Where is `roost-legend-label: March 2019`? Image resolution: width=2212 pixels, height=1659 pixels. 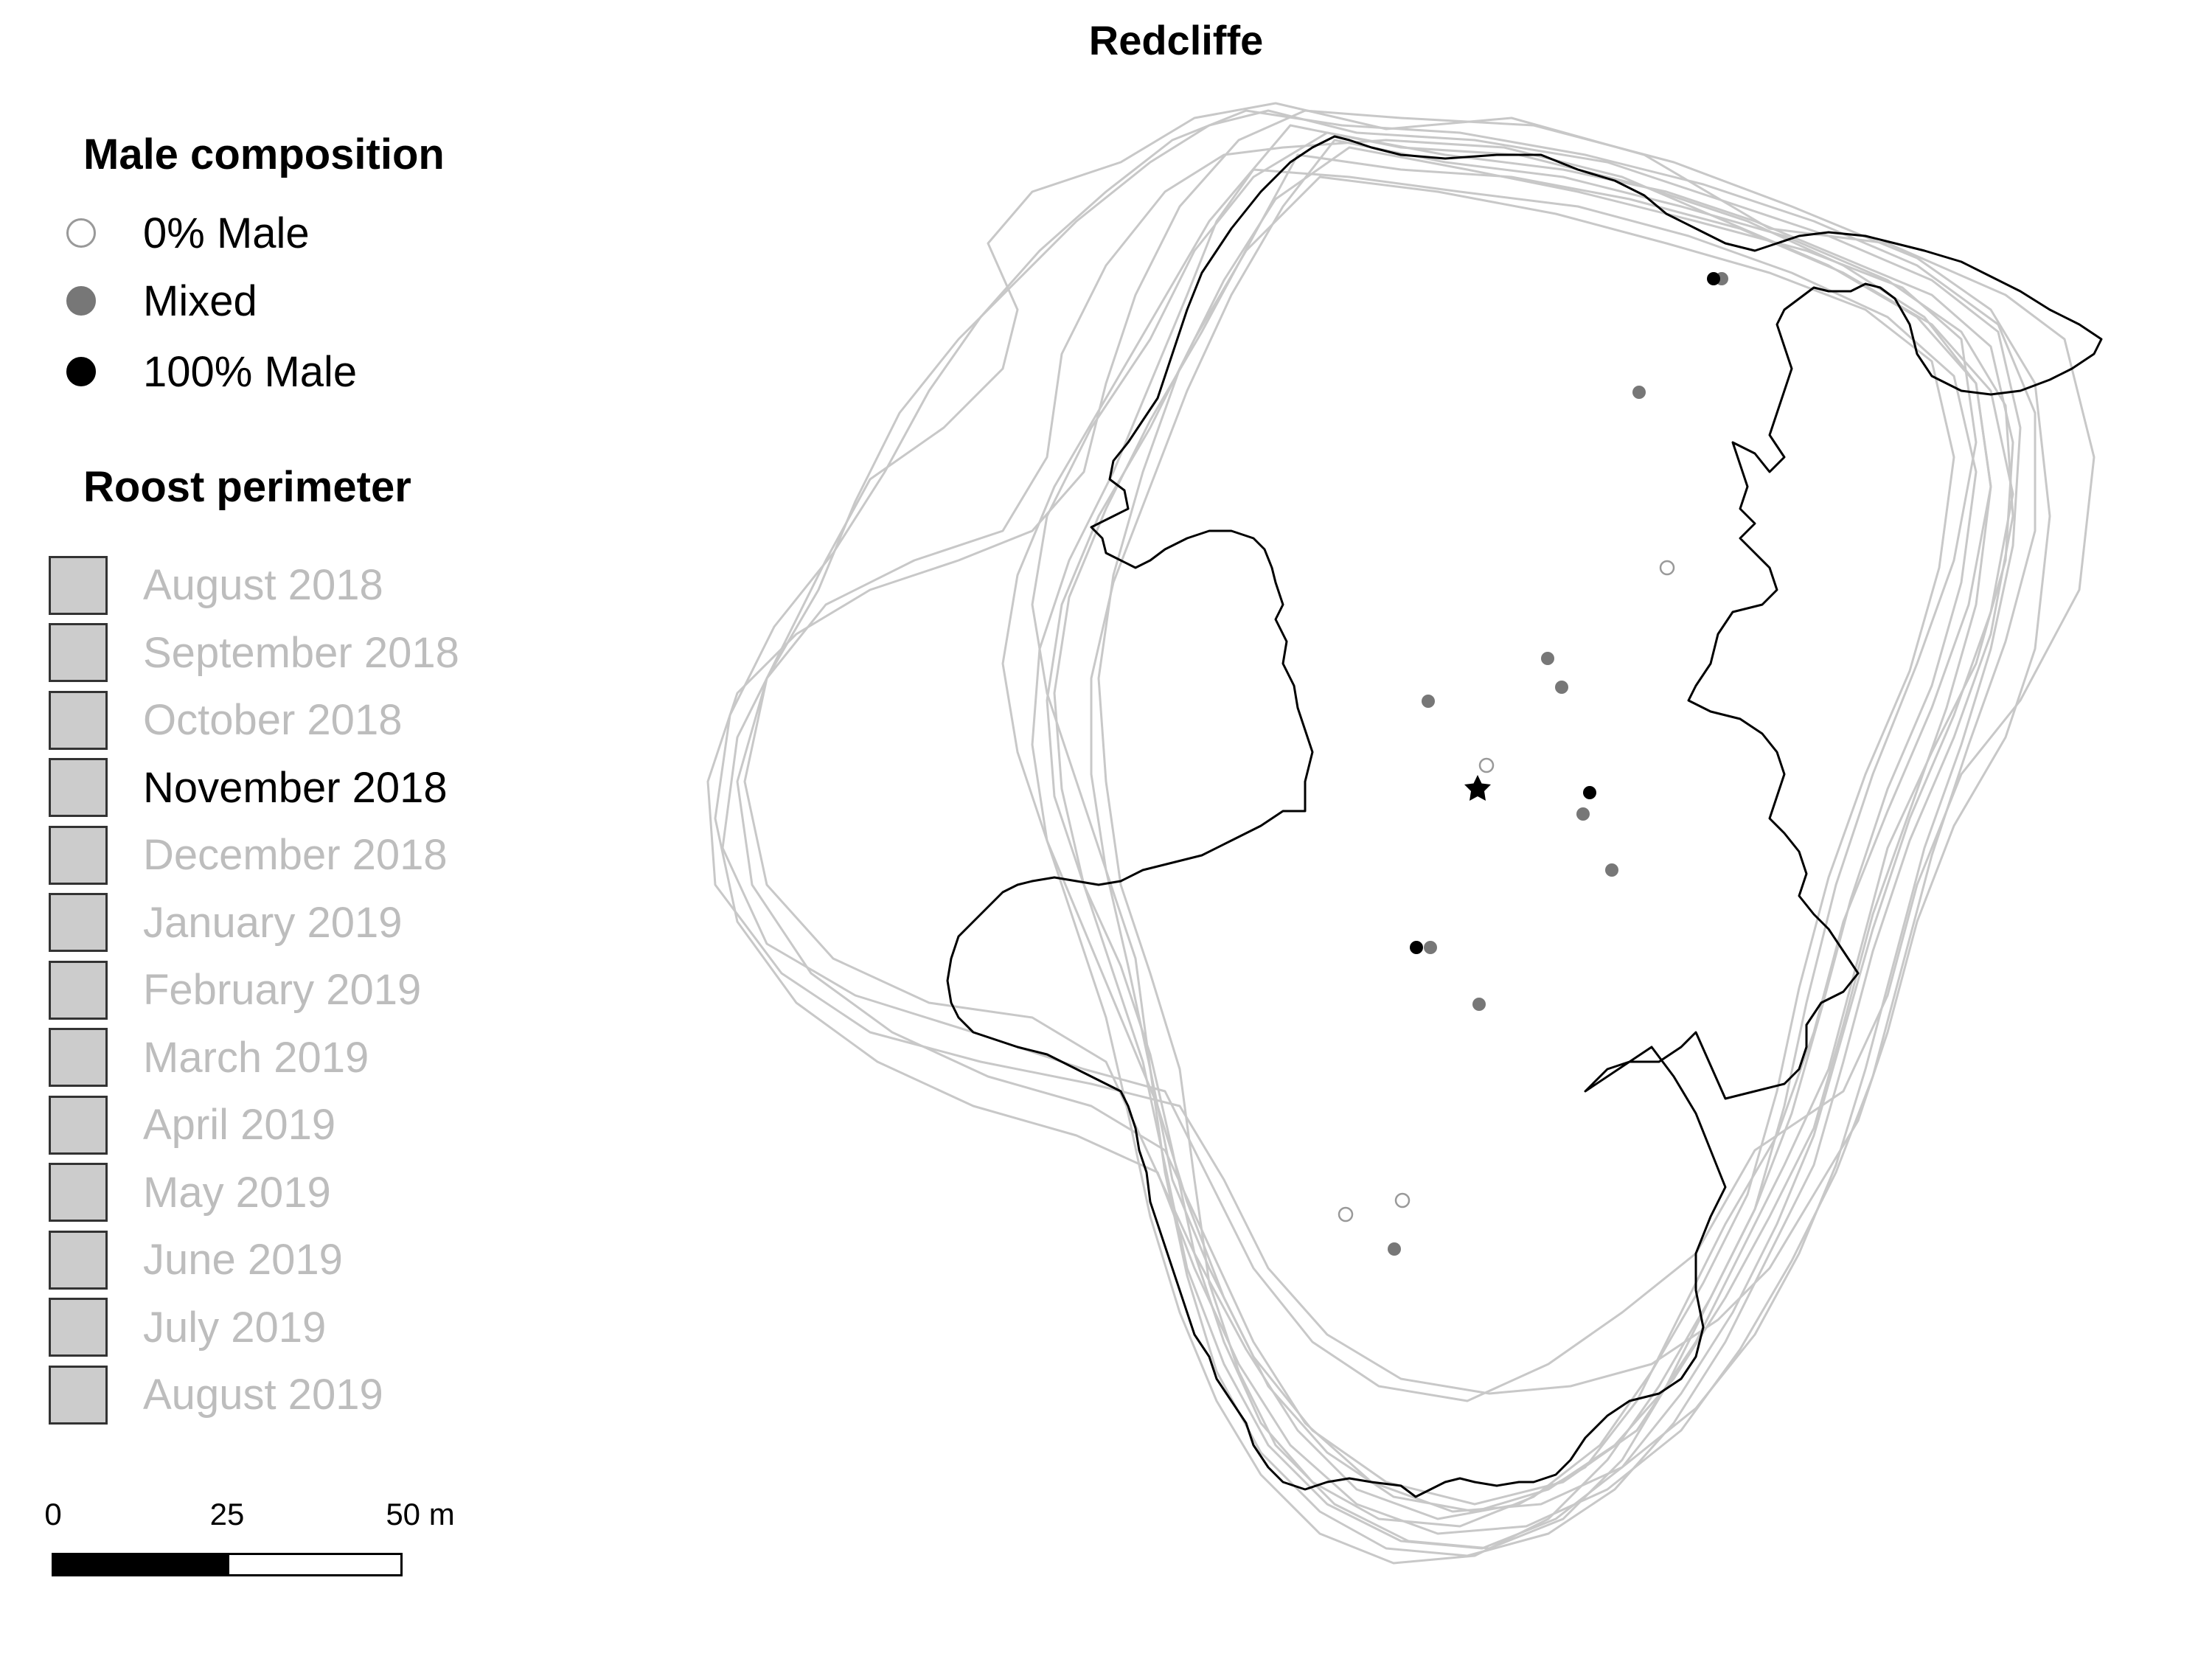
roost-legend-label: March 2019 is located at coordinates (256, 1057).